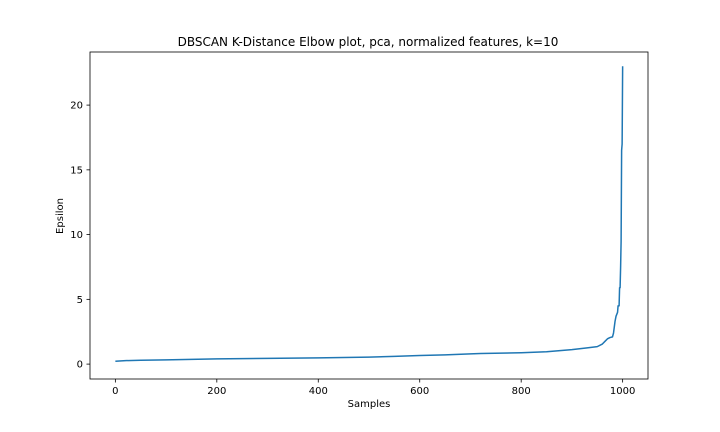 The height and width of the screenshot is (432, 720). What do you see at coordinates (76, 170) in the screenshot?
I see `y-tick-label: 15` at bounding box center [76, 170].